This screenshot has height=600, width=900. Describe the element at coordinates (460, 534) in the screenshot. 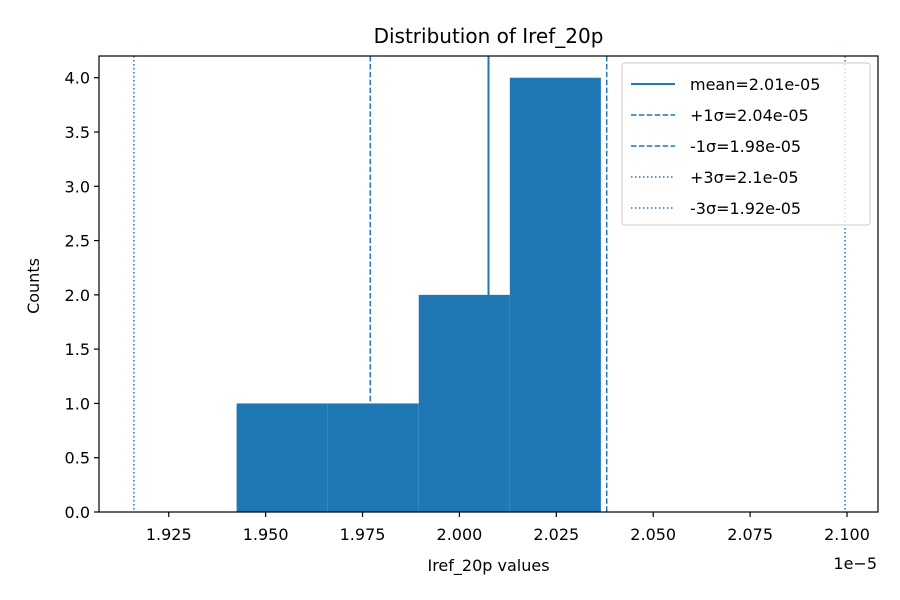

I see `x-tick-label: 2.000` at that location.